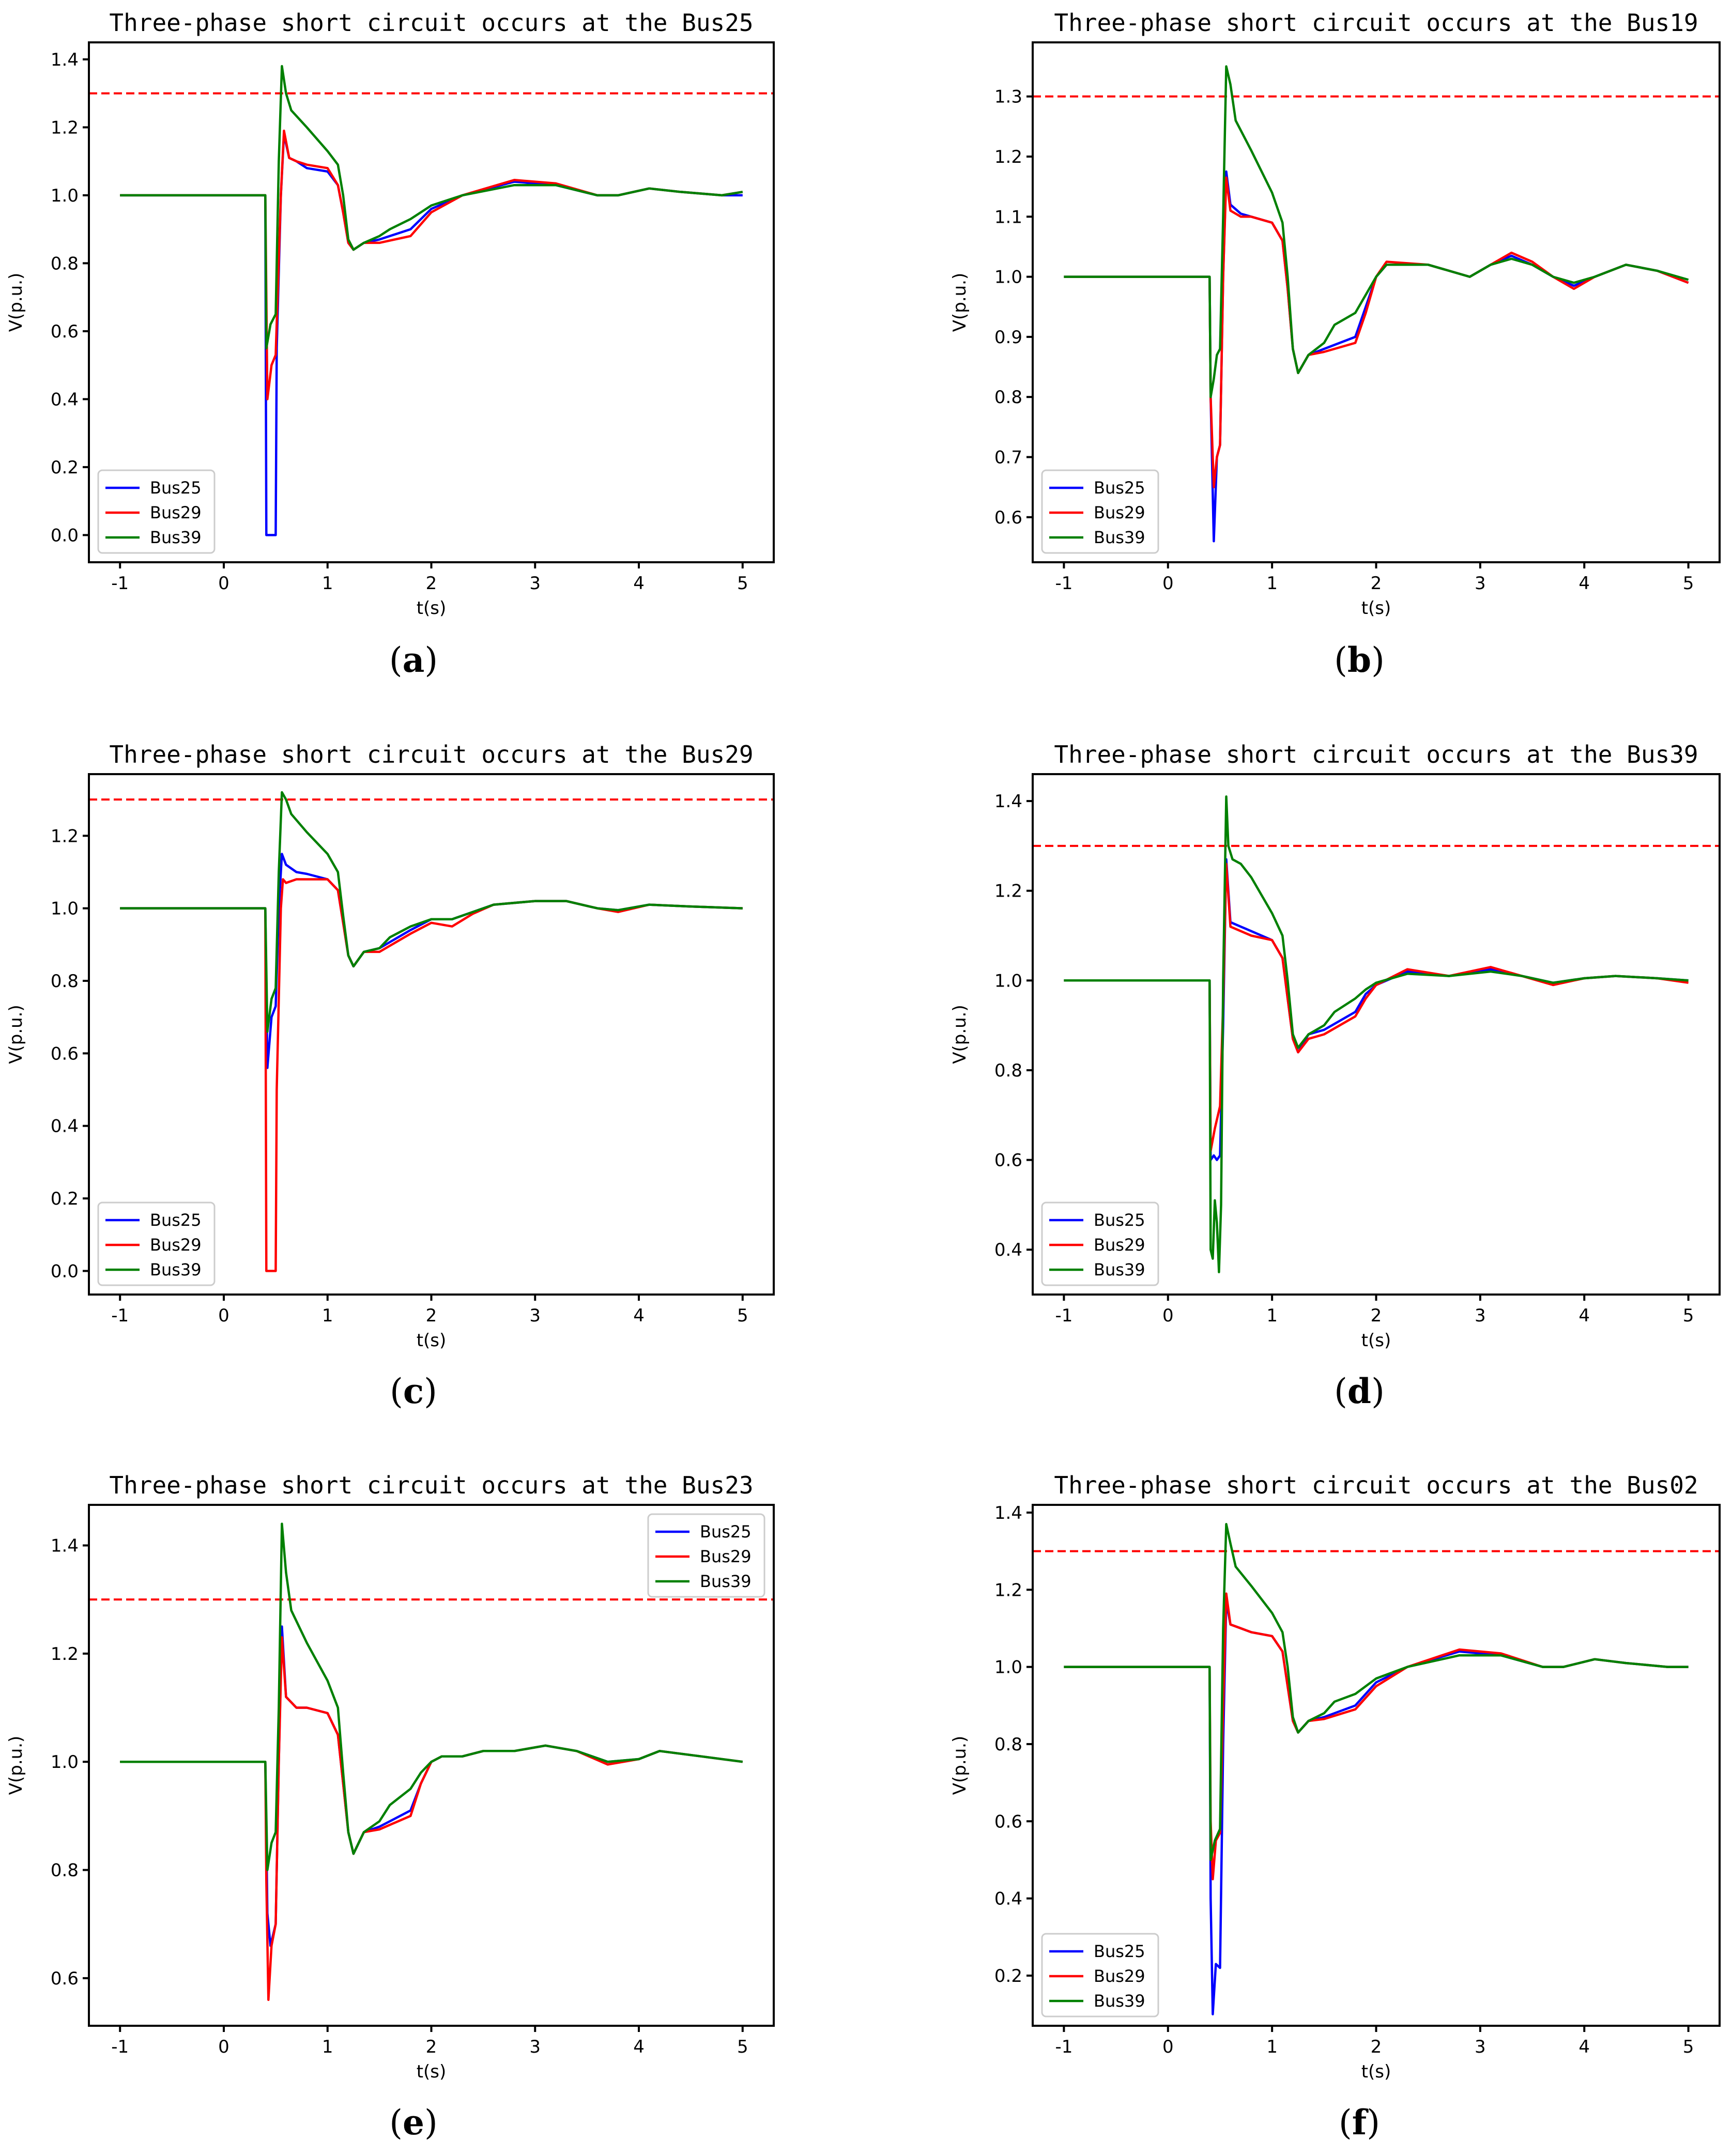 The width and height of the screenshot is (1732, 2156). Describe the element at coordinates (1008, 398) in the screenshot. I see `y-tick-label: 0.8` at that location.